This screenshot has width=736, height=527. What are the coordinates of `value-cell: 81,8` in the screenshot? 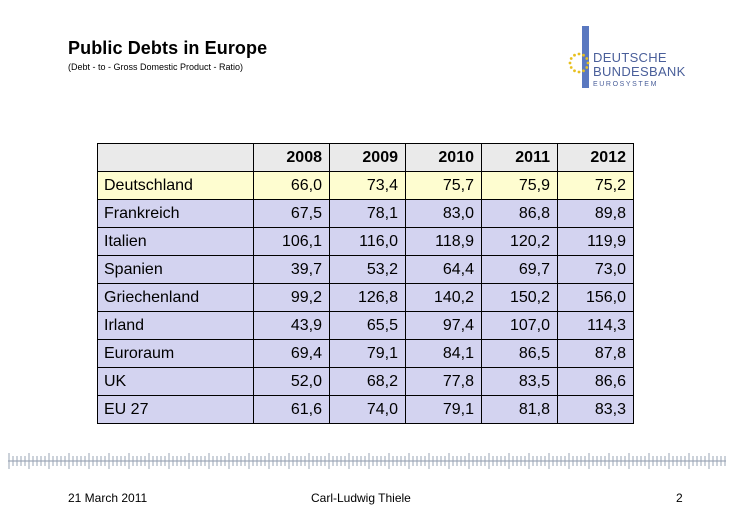 It's located at (519, 409).